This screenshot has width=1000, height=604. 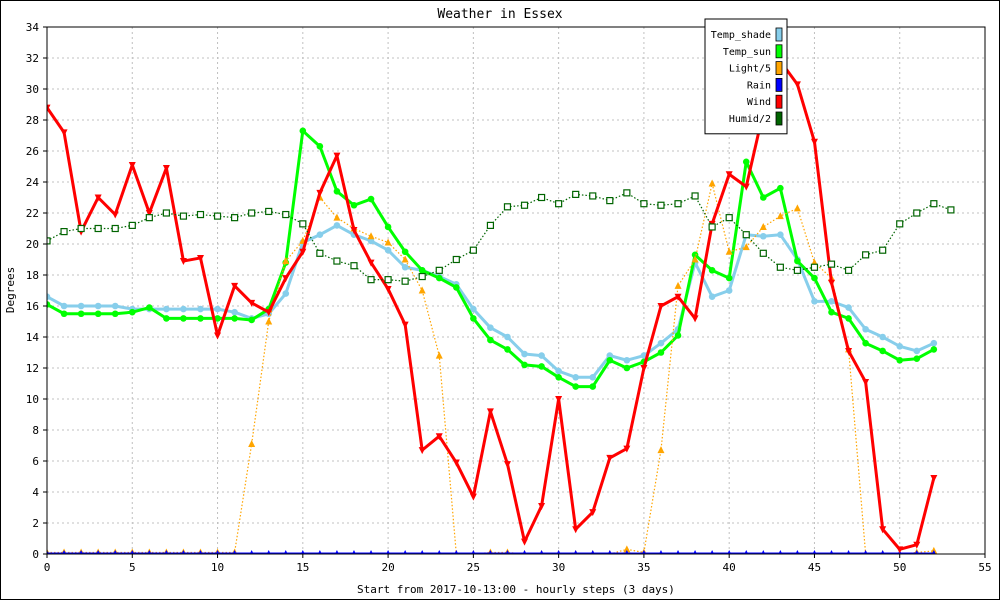 What do you see at coordinates (558, 567) in the screenshot?
I see `x-tick-label: 30` at bounding box center [558, 567].